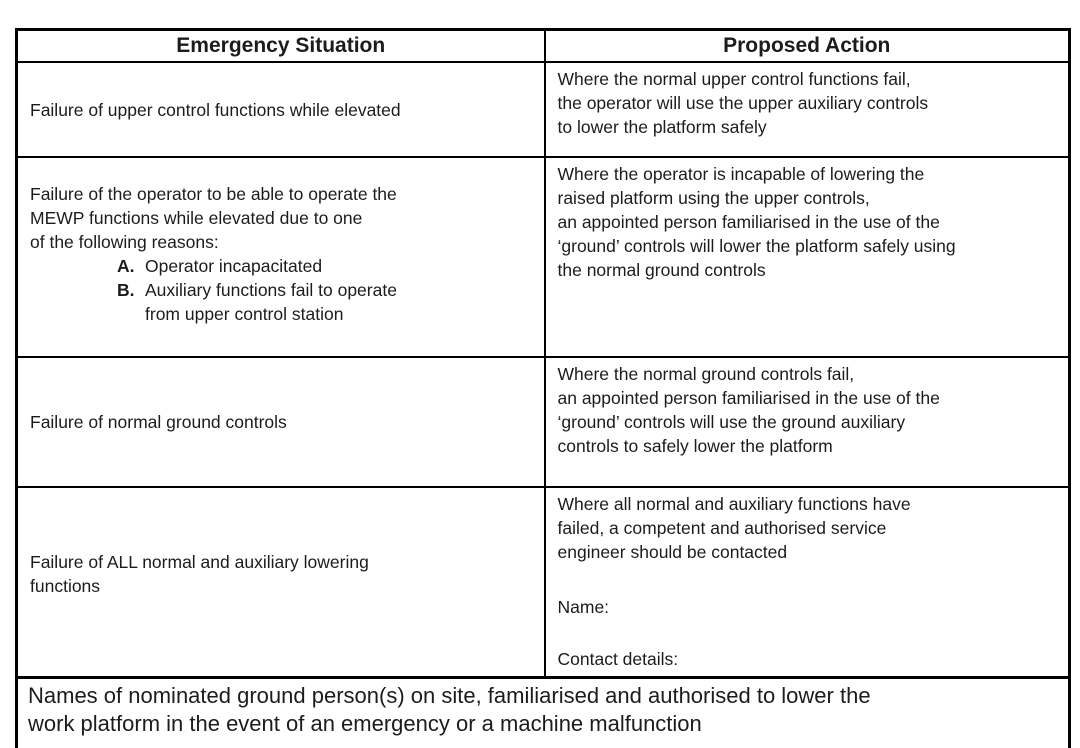 Image resolution: width=1080 pixels, height=748 pixels. I want to click on list-marker-a: A., so click(126, 266).